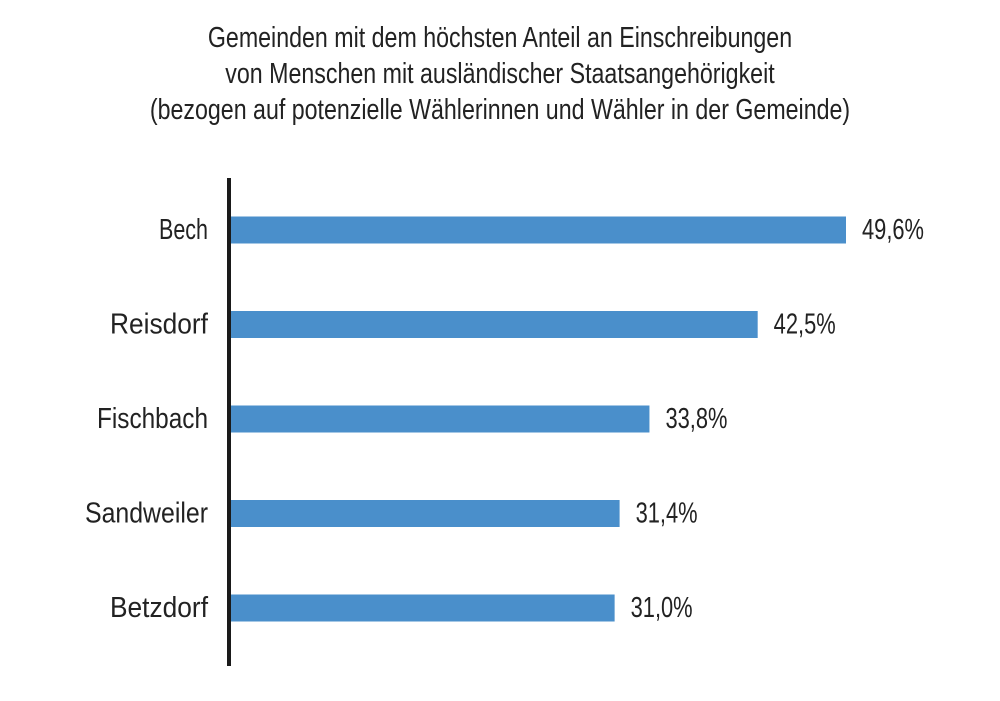 This screenshot has width=1000, height=701. I want to click on bar-fischbach, so click(439, 419).